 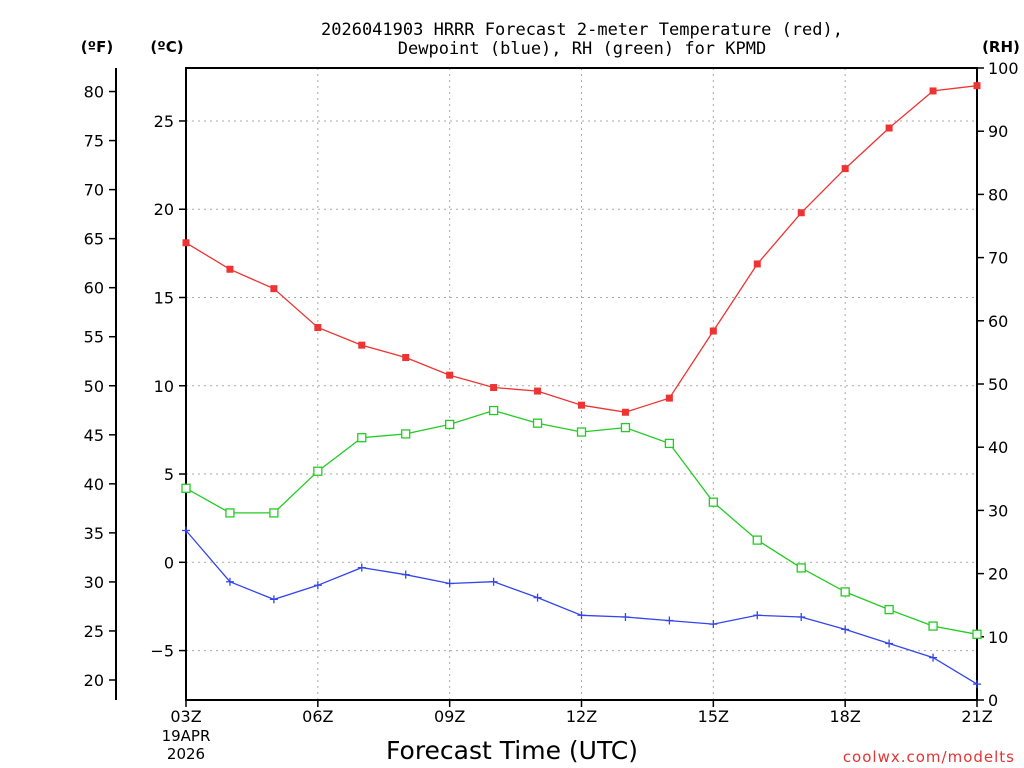 What do you see at coordinates (998, 131) in the screenshot?
I see `rh-tick-label: 90` at bounding box center [998, 131].